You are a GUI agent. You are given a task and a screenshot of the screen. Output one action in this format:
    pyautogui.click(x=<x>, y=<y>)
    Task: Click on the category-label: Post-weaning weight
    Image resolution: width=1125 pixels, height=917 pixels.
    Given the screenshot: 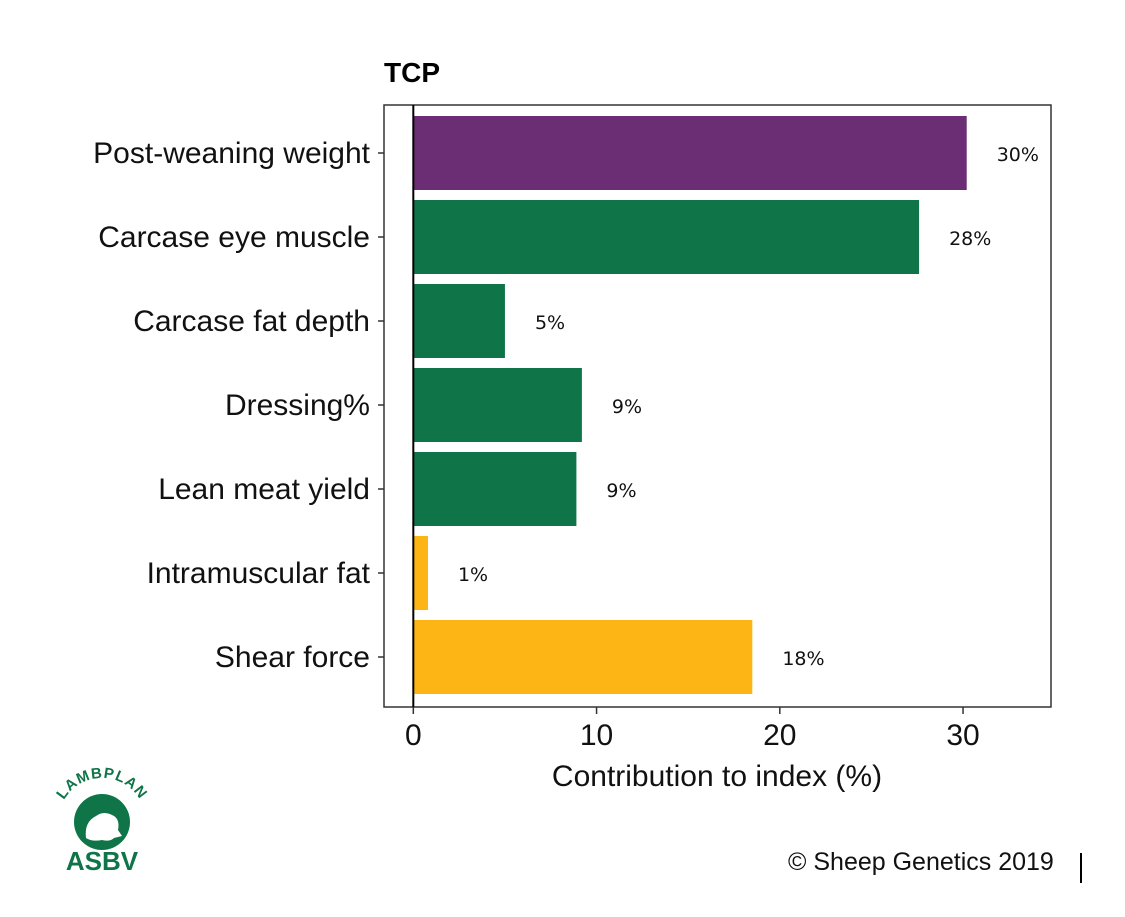 What is the action you would take?
    pyautogui.click(x=231, y=153)
    